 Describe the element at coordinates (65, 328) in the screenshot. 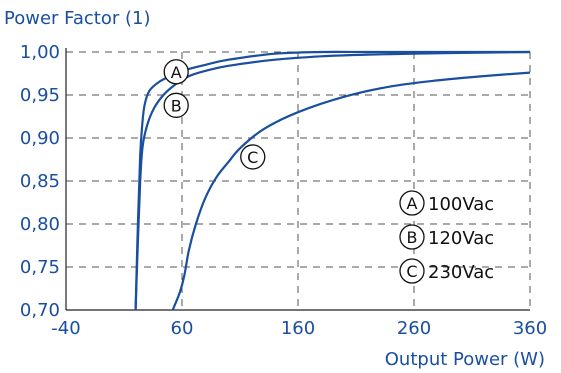

I see `x-tick-label: -40` at that location.